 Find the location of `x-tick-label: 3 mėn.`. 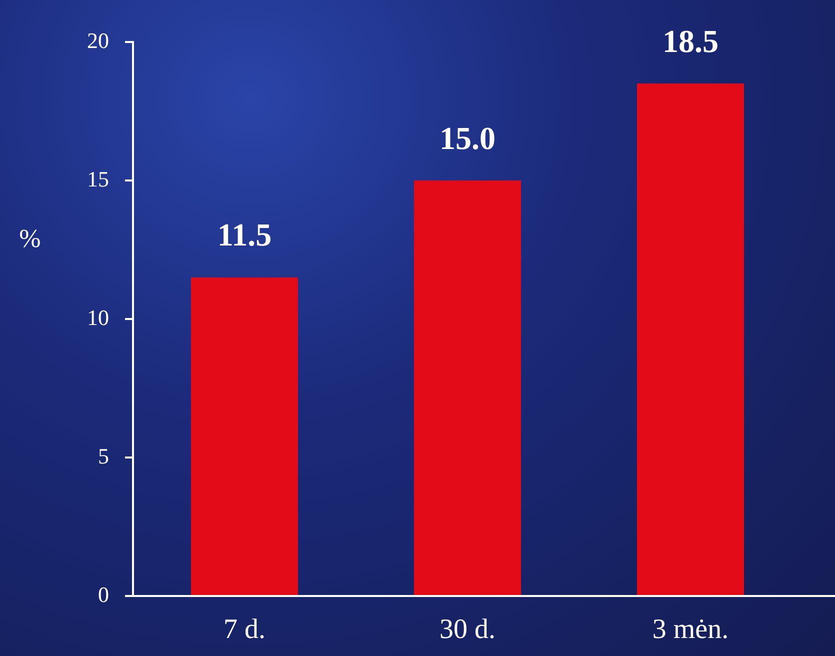

x-tick-label: 3 mėn. is located at coordinates (690, 630).